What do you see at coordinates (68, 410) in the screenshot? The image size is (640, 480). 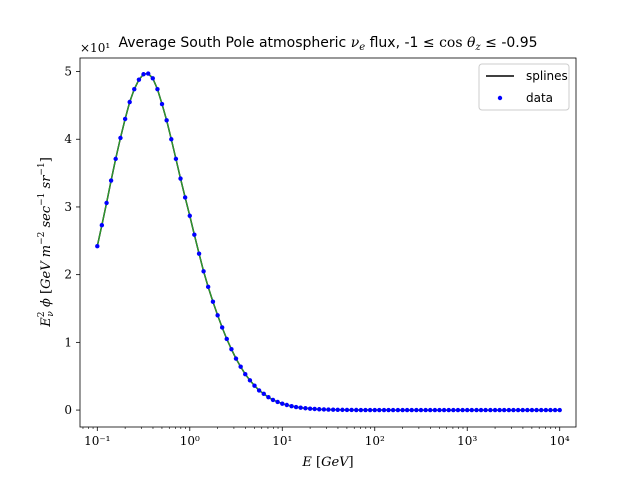 I see `y-tick-label: 0` at bounding box center [68, 410].